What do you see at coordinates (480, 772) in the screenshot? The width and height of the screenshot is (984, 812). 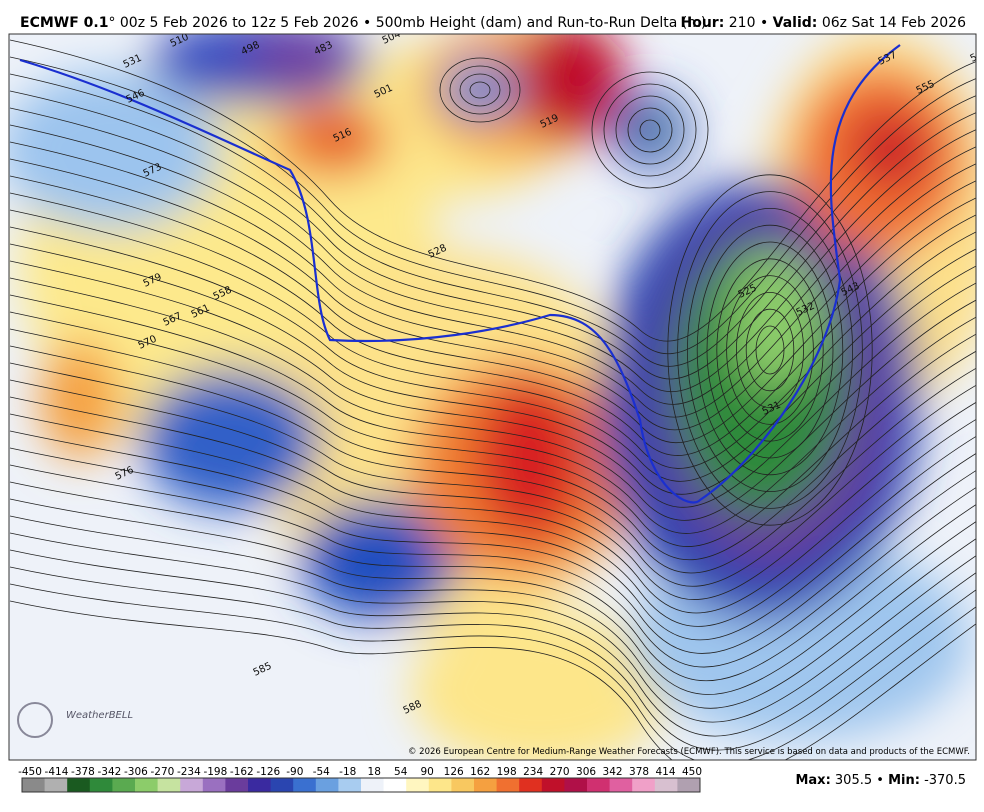 I see `colorbar-label: 162` at bounding box center [480, 772].